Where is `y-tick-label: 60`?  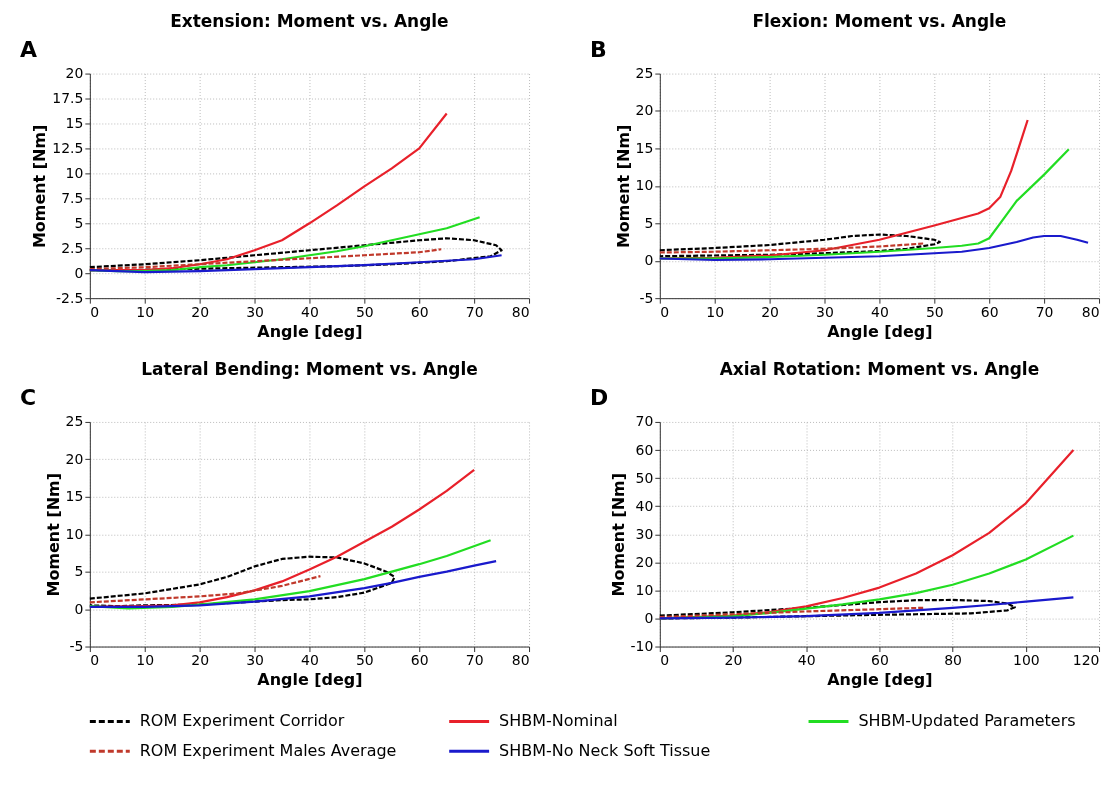 y-tick-label: 60 is located at coordinates (644, 449).